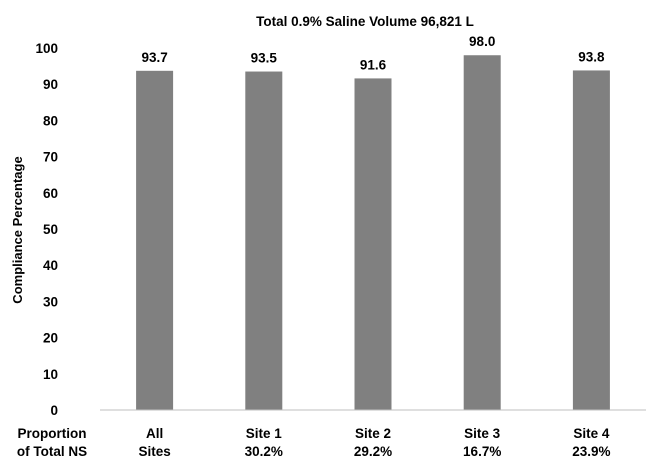 This screenshot has width=662, height=458. I want to click on y-tick-label: 30, so click(50, 301).